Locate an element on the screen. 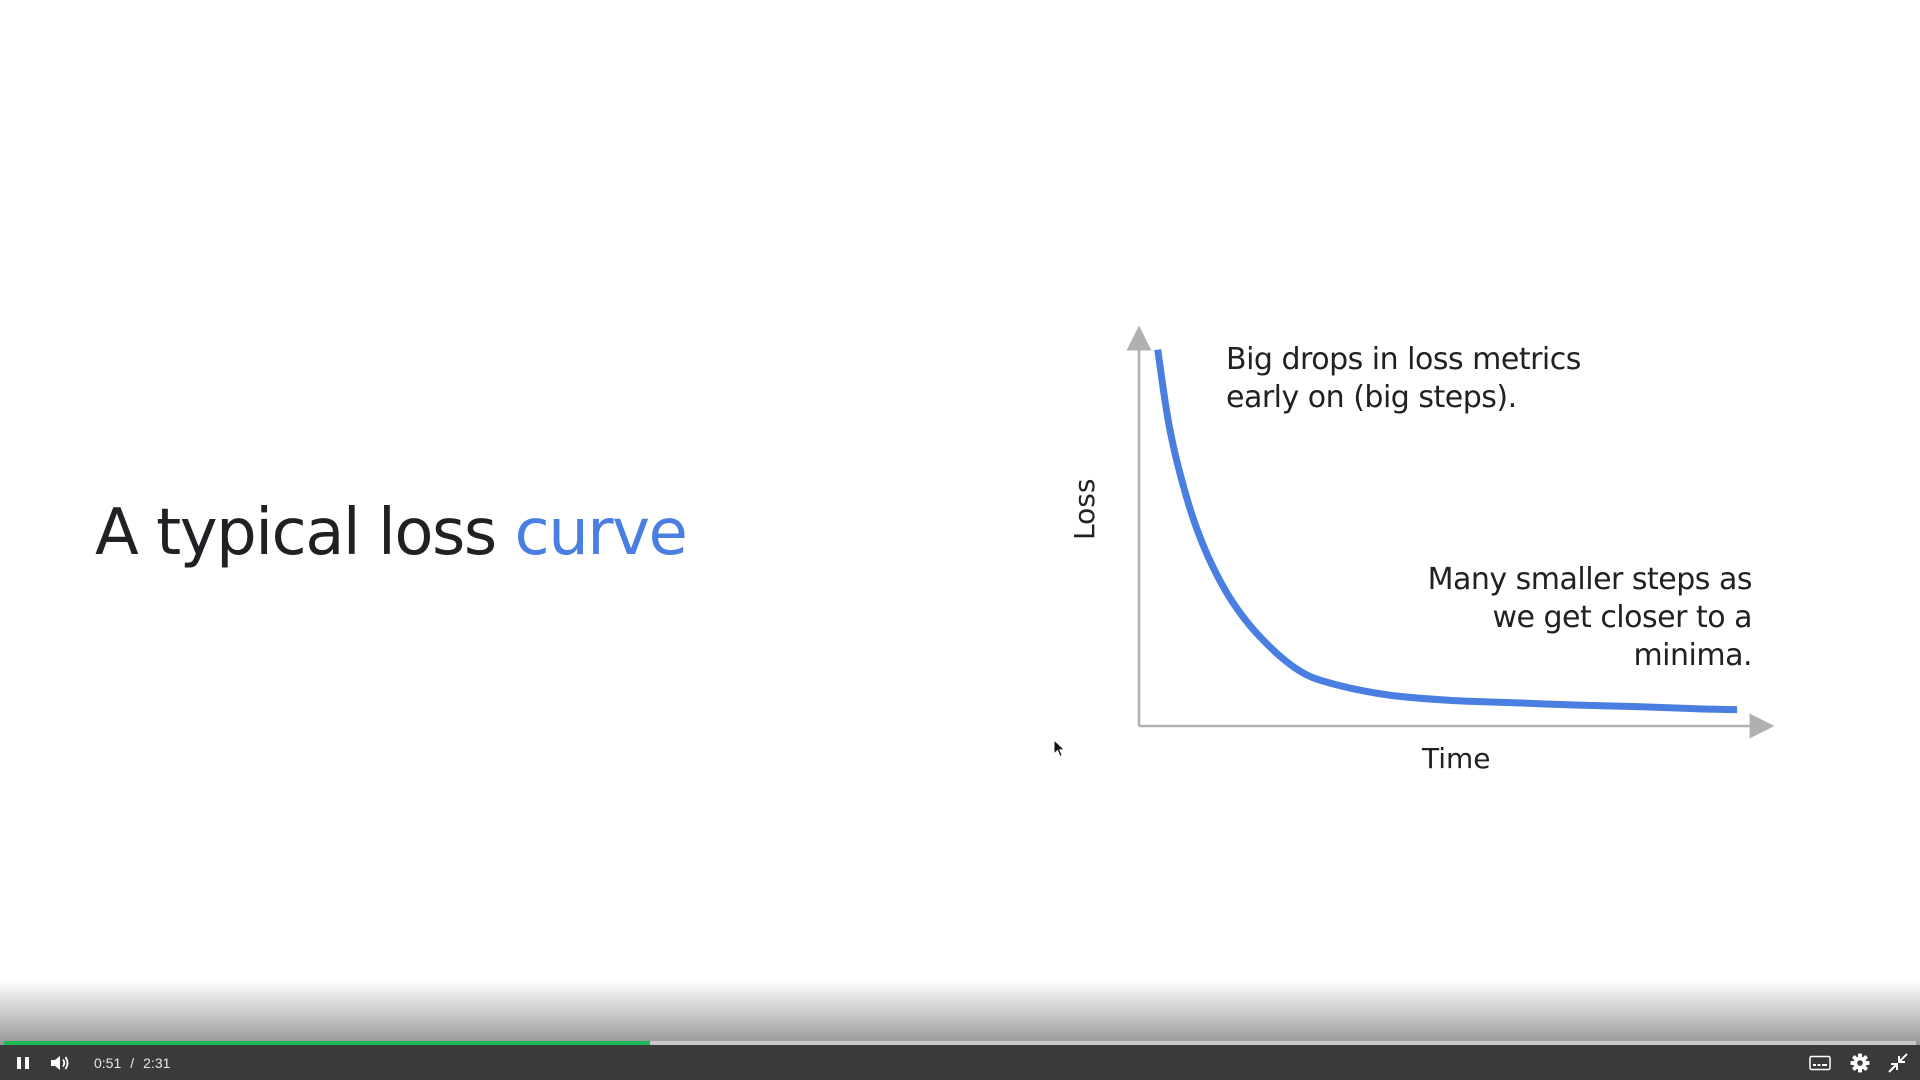 This screenshot has width=1920, height=1080. video-control-bar is located at coordinates (960, 1062).